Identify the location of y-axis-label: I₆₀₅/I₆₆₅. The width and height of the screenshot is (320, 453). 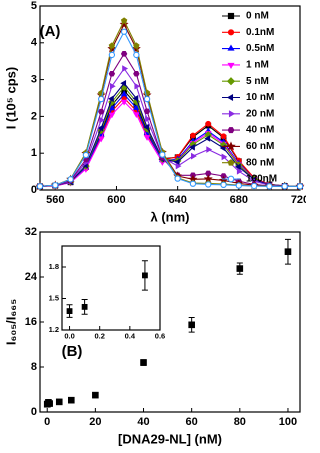
(10, 322).